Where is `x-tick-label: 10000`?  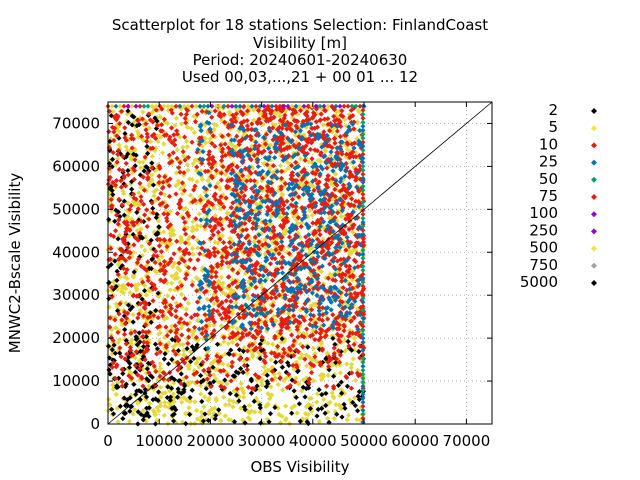
x-tick-label: 10000 is located at coordinates (159, 441).